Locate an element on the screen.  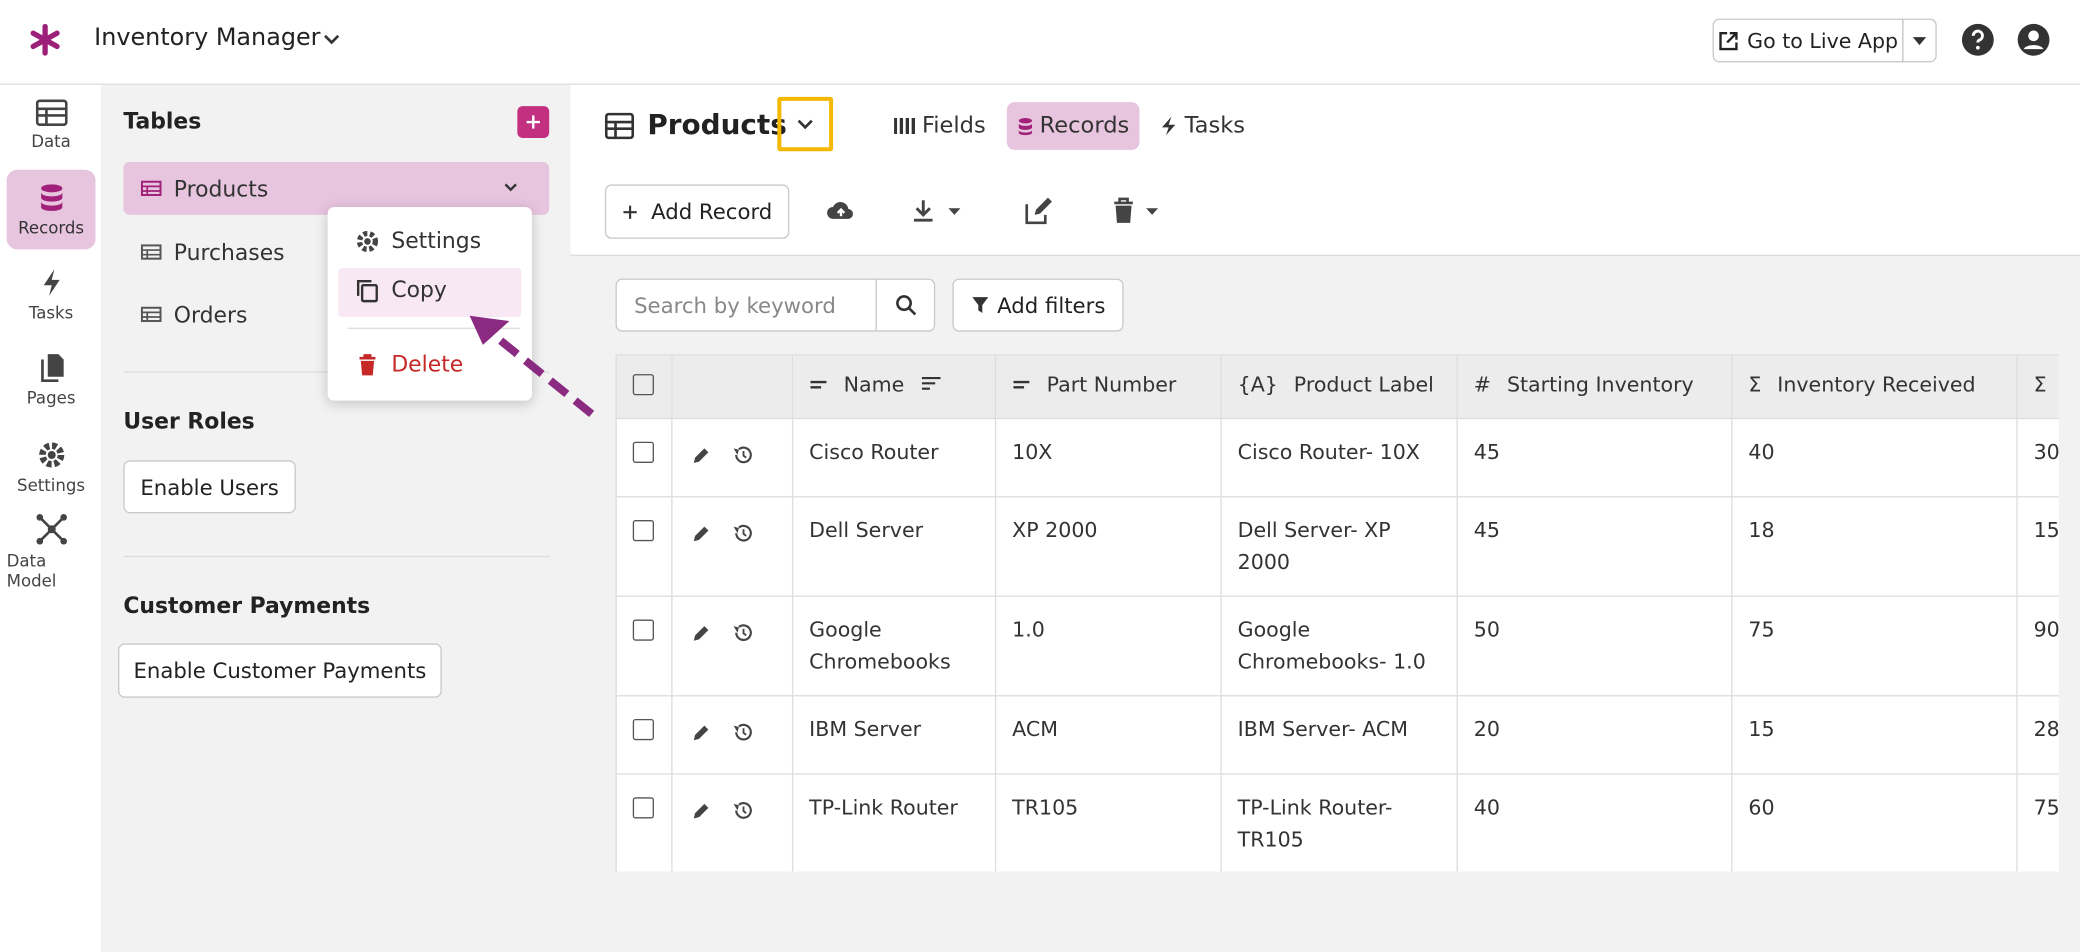
app-name: Inventory Manager is located at coordinates (207, 37).